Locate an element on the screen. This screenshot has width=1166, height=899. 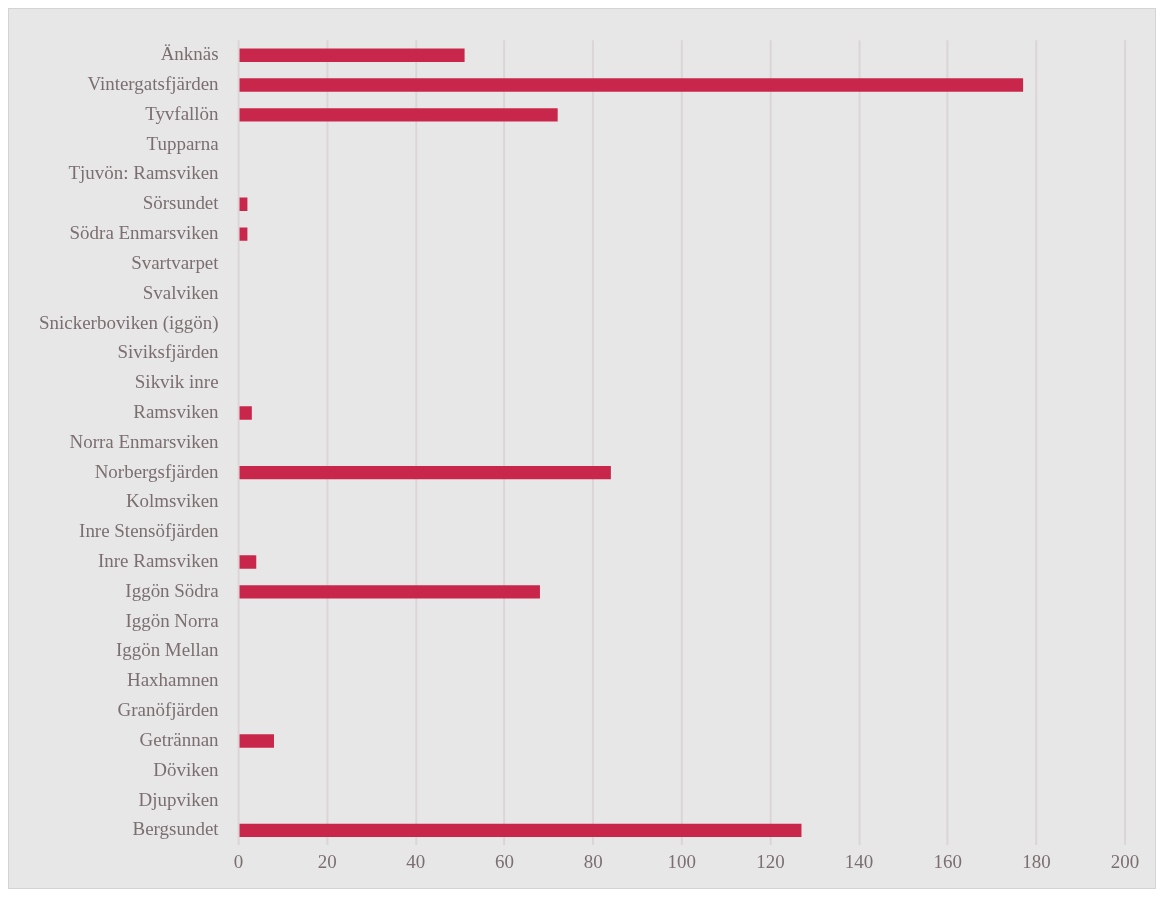
x-tick-label: 20 is located at coordinates (327, 861).